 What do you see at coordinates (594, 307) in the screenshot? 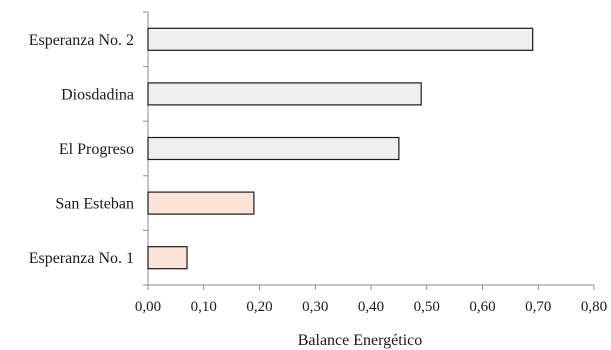
I see `x-tick-label: 0,80` at bounding box center [594, 307].